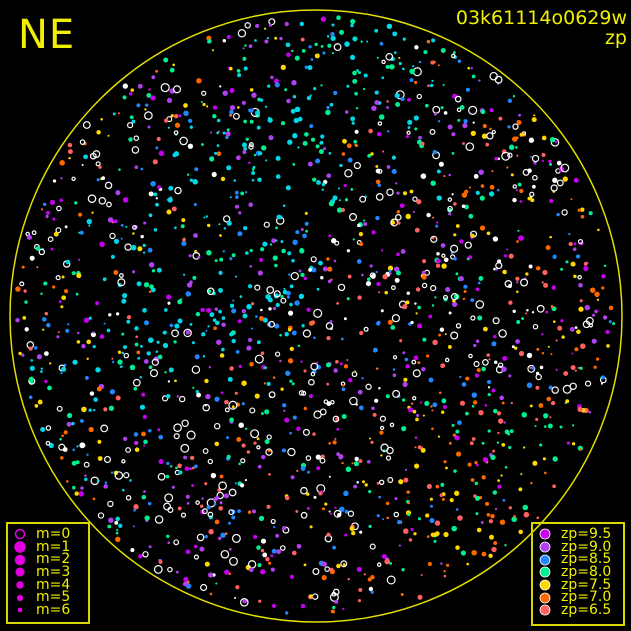 The width and height of the screenshot is (631, 631). Describe the element at coordinates (48, 597) in the screenshot. I see `magnitude-legend-row: m=5` at that location.